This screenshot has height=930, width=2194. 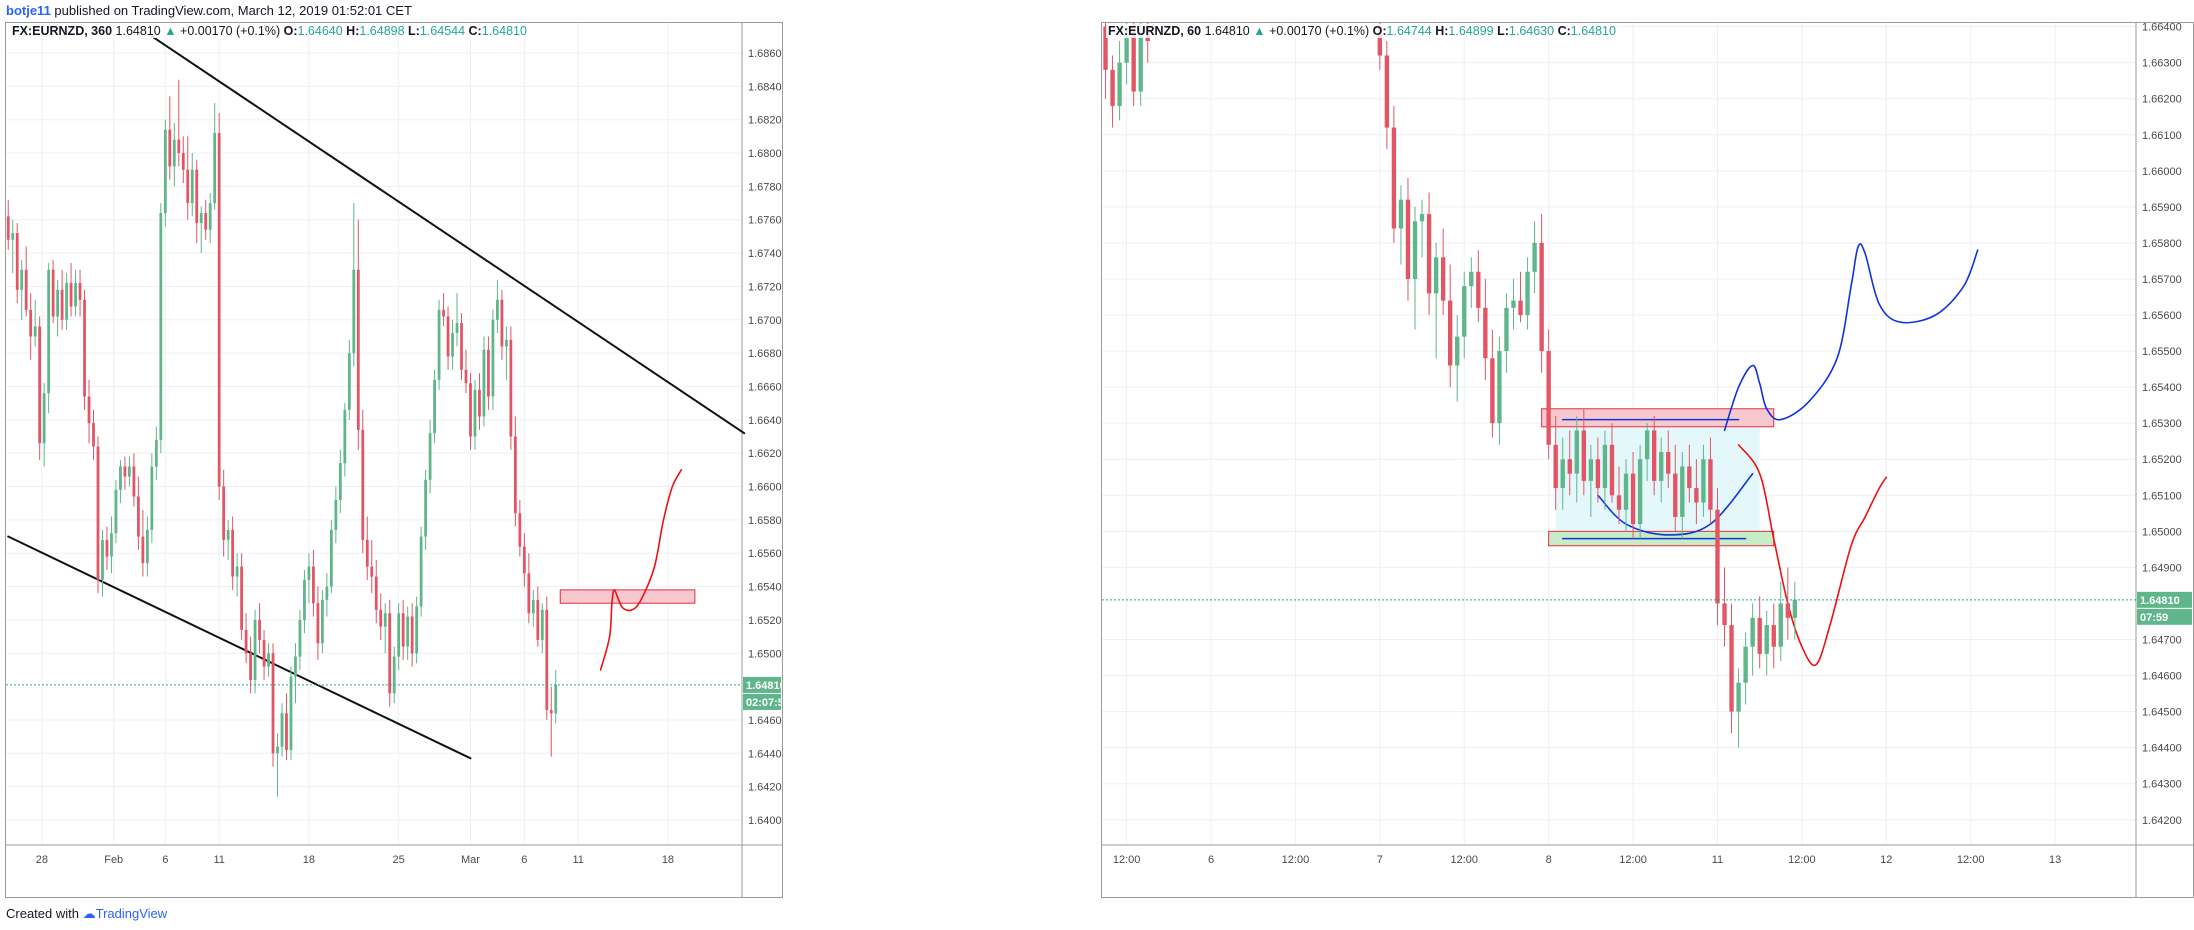 What do you see at coordinates (627, 596) in the screenshot?
I see `resistance-zone` at bounding box center [627, 596].